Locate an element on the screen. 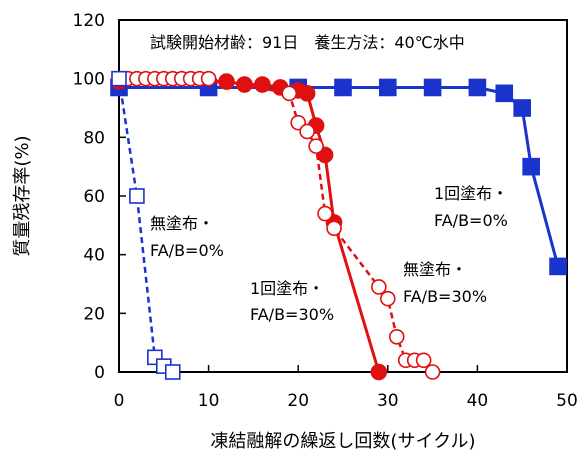 The image size is (585, 459). annotation-nocoat-fa0-line2: FA/B=0% is located at coordinates (187, 250).